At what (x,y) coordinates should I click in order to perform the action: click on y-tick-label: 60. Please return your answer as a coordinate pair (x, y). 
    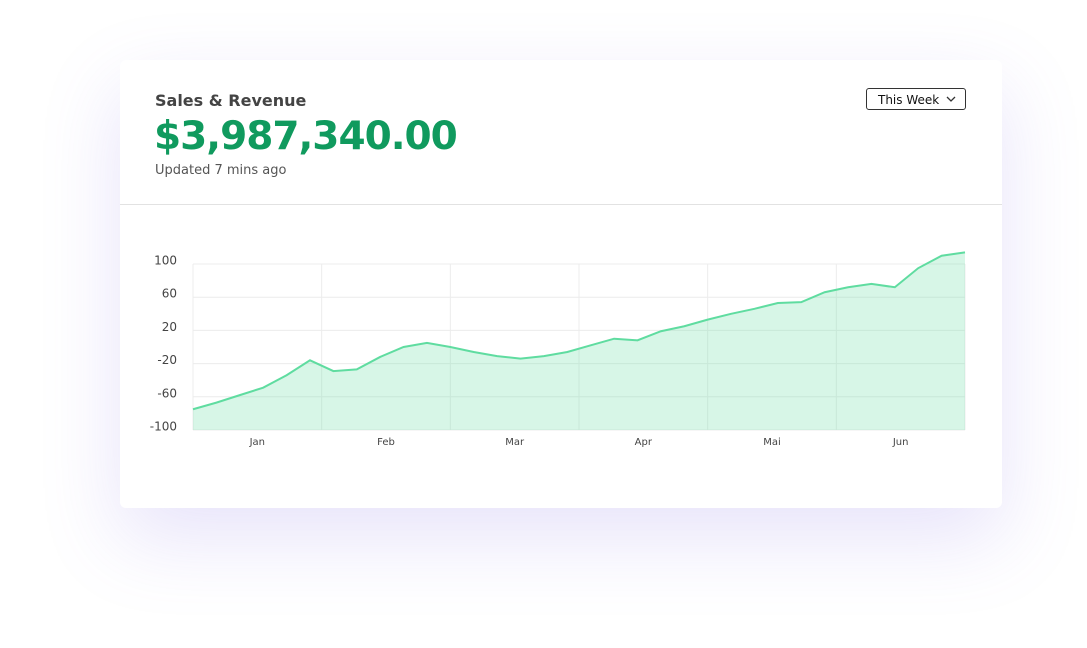
    Looking at the image, I should click on (169, 294).